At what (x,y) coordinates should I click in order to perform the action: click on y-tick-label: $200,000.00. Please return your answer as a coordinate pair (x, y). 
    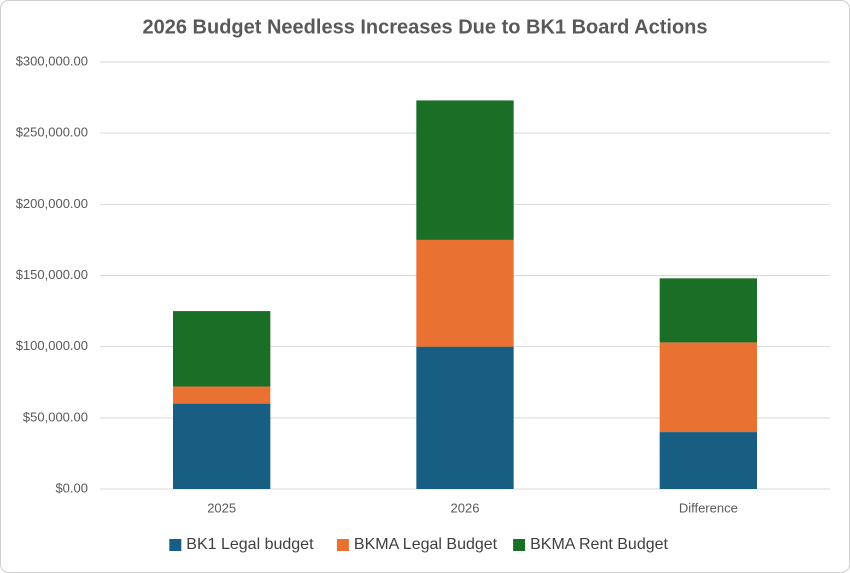
    Looking at the image, I should click on (52, 203).